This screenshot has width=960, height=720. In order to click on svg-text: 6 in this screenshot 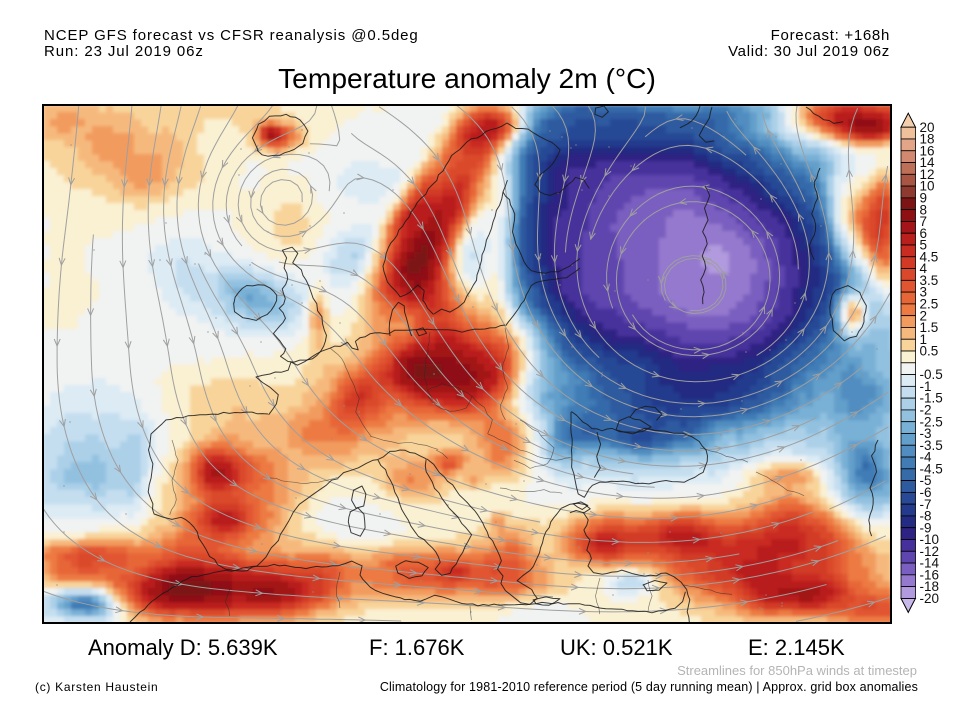, I will do `click(924, 233)`.